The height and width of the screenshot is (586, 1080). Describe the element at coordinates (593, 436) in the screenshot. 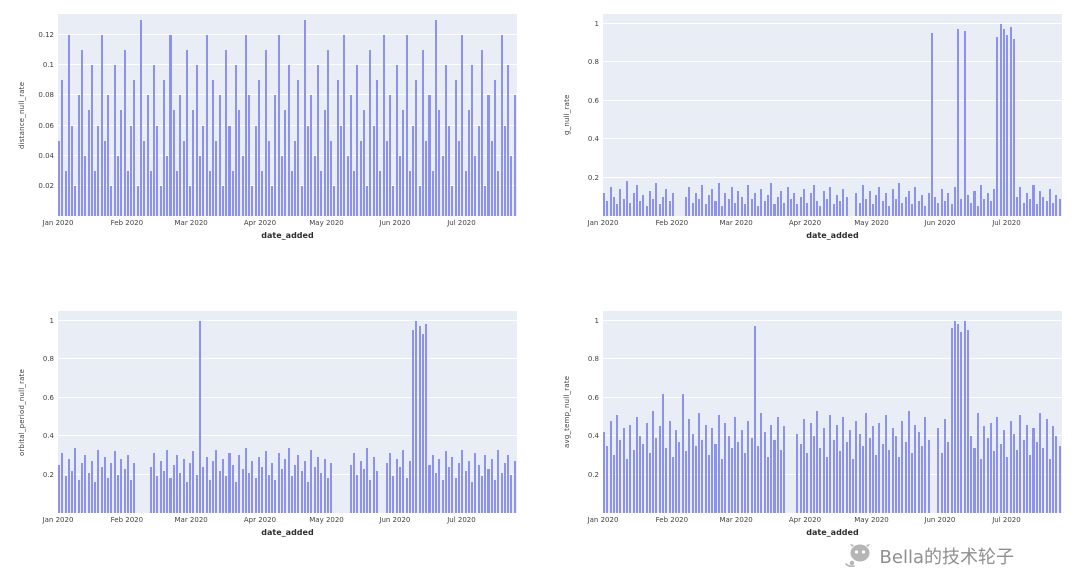

I see `y-tick: 0.4` at that location.